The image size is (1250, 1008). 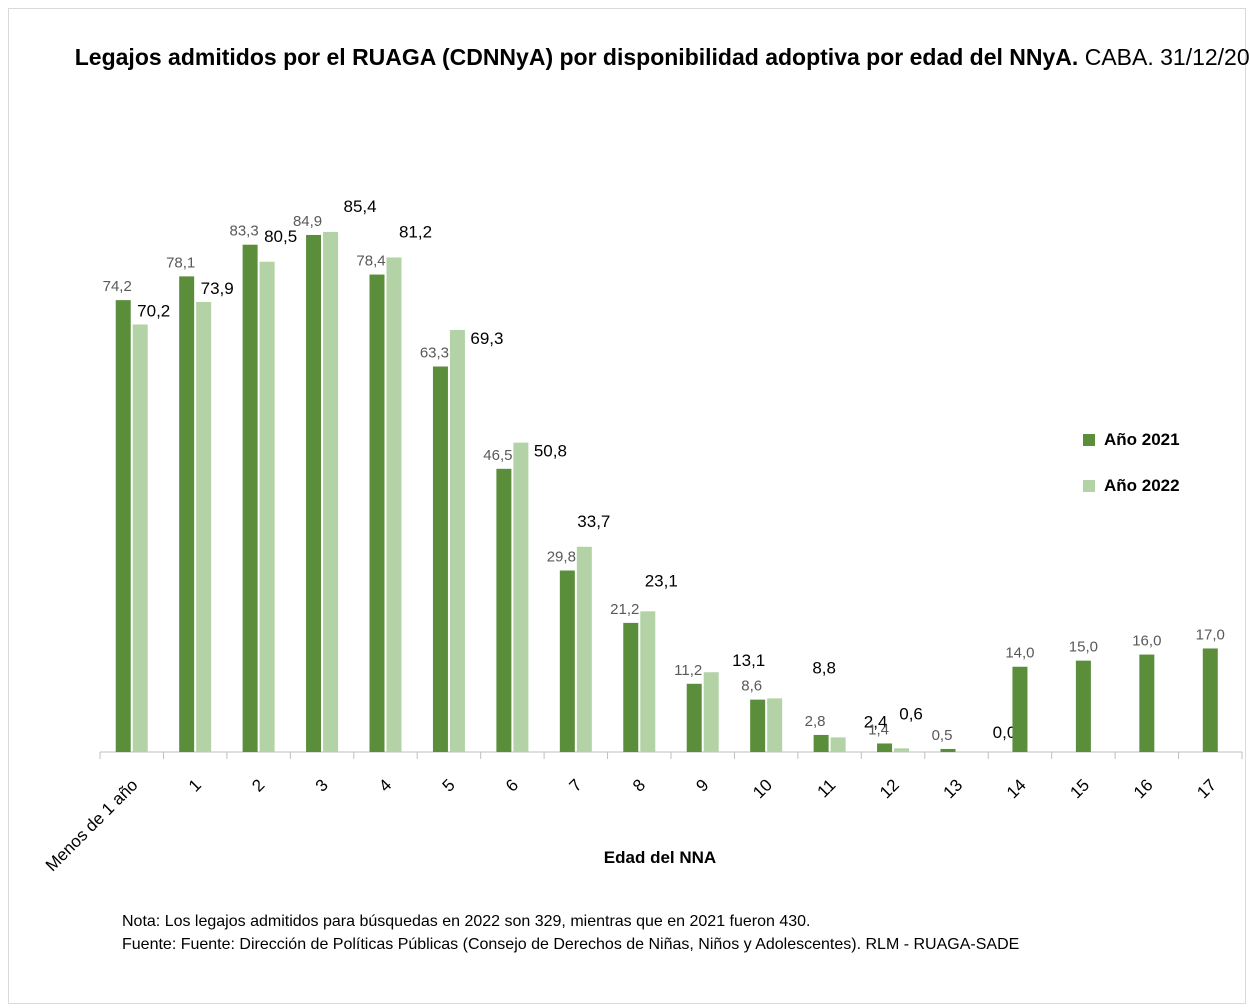 What do you see at coordinates (1016, 788) in the screenshot?
I see `x-tick-label: 14` at bounding box center [1016, 788].